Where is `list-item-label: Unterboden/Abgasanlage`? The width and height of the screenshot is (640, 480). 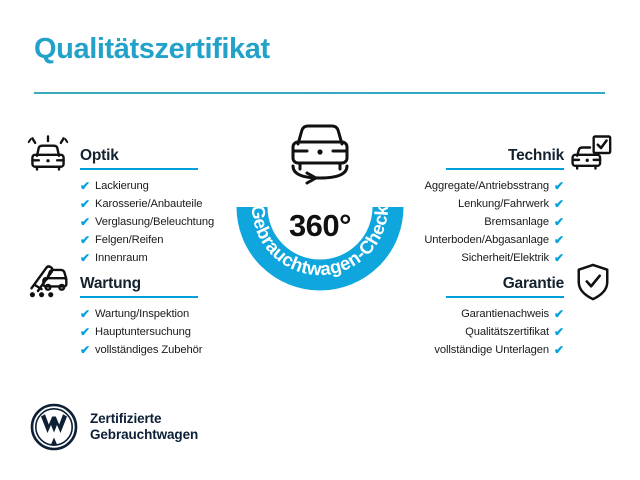 list-item-label: Unterboden/Abgasanlage is located at coordinates (487, 240).